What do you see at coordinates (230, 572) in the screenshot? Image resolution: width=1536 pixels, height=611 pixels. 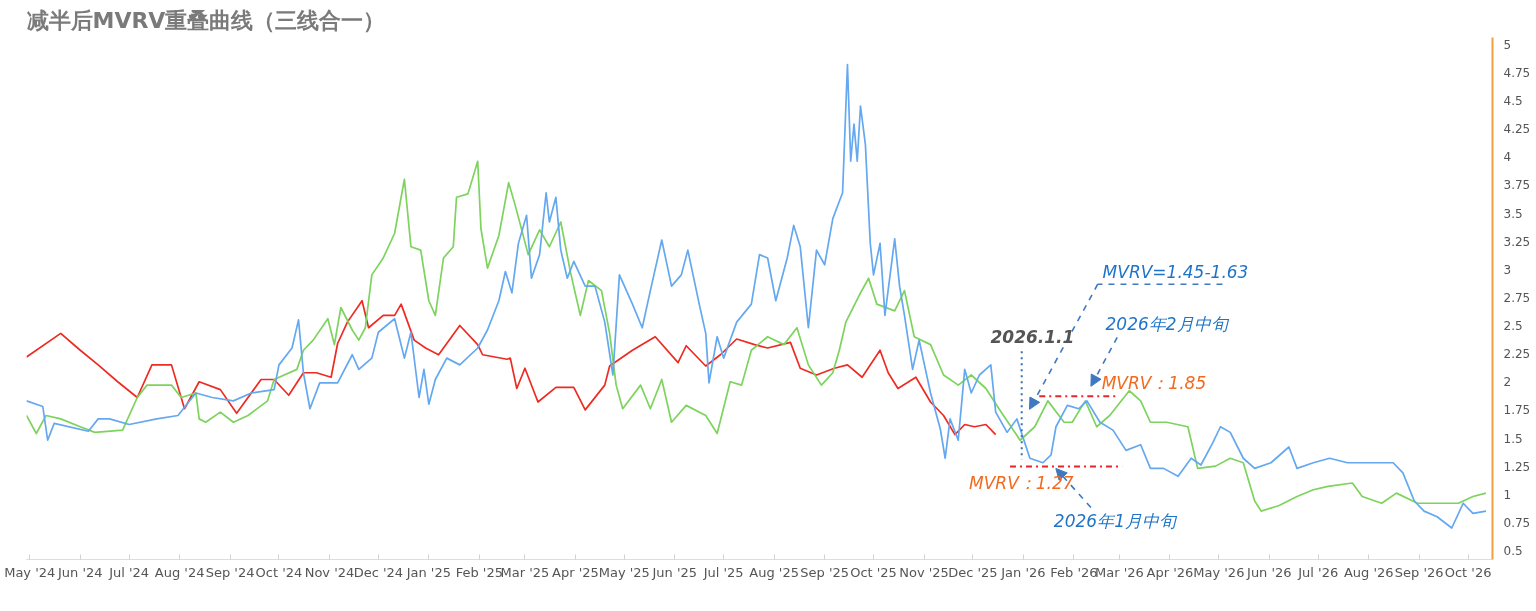 I see `x-tick-label: Sep '24` at bounding box center [230, 572].